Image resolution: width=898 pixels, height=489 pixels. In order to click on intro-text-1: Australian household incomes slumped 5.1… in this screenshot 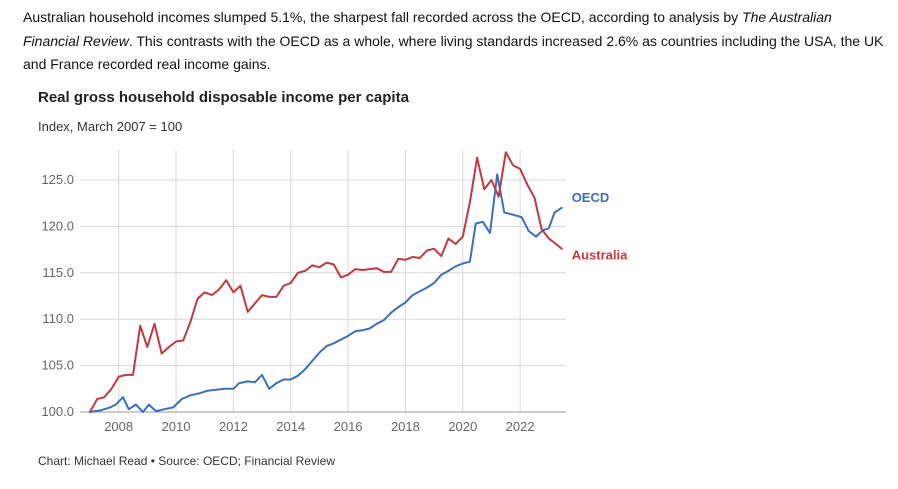, I will do `click(383, 17)`.